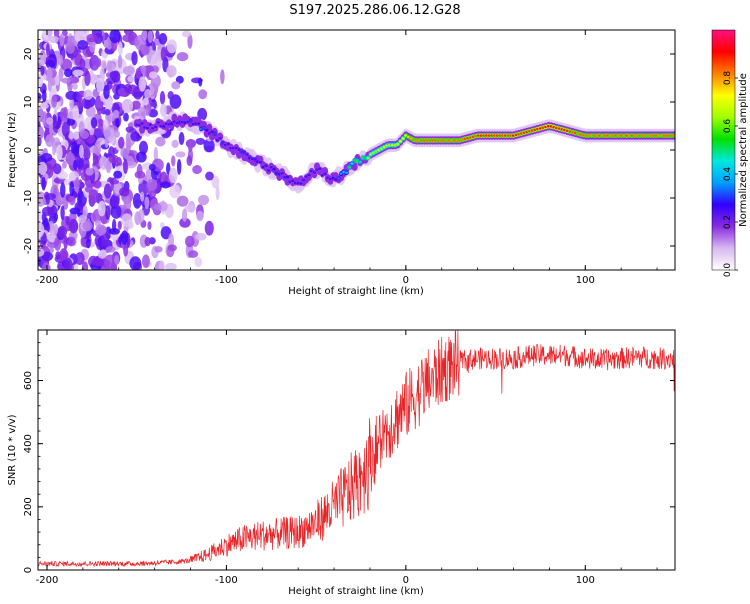 Image resolution: width=750 pixels, height=604 pixels. What do you see at coordinates (28, 246) in the screenshot?
I see `spectrogram-y-tick-label: -20` at bounding box center [28, 246].